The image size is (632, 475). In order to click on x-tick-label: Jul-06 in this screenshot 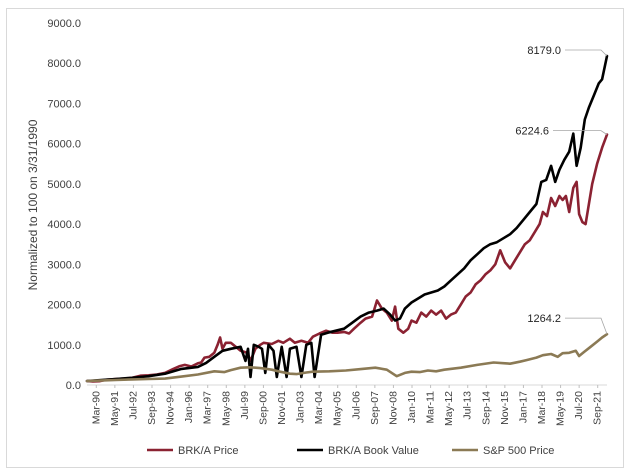, I will do `click(356, 405)`.